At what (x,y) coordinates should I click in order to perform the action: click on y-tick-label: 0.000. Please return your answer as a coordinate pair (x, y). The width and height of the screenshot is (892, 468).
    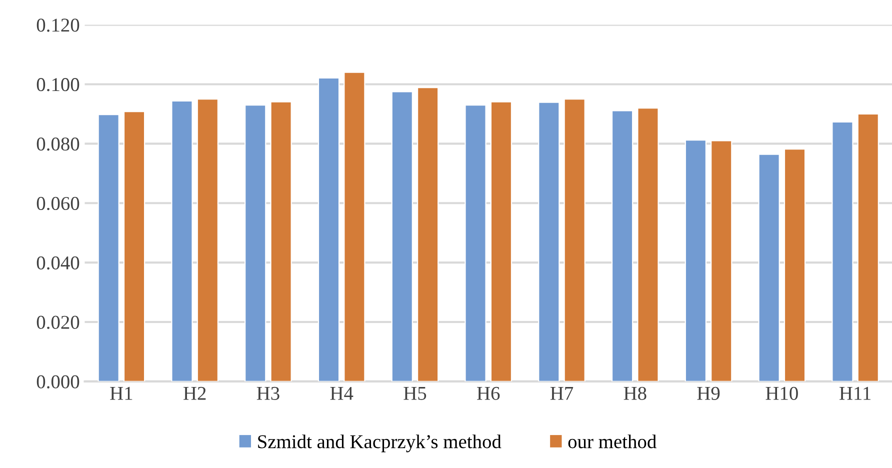
    Looking at the image, I should click on (58, 381).